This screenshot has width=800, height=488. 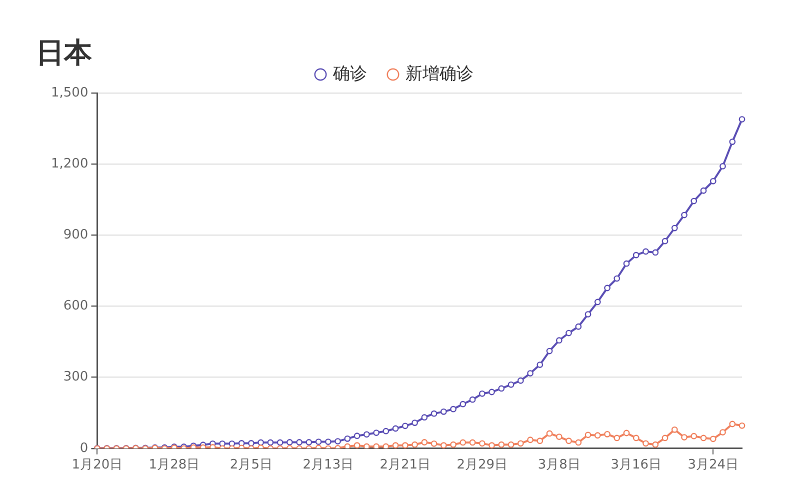 What do you see at coordinates (69, 92) in the screenshot?
I see `y-tick-label: 1,500` at bounding box center [69, 92].